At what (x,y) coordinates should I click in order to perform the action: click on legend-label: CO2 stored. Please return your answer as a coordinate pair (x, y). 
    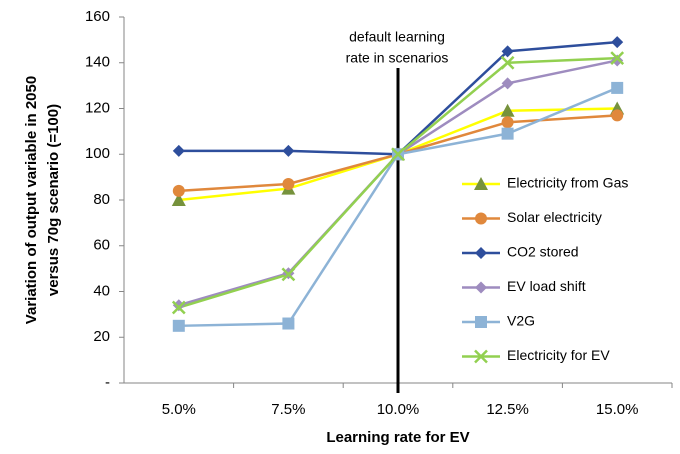
    Looking at the image, I should click on (543, 252).